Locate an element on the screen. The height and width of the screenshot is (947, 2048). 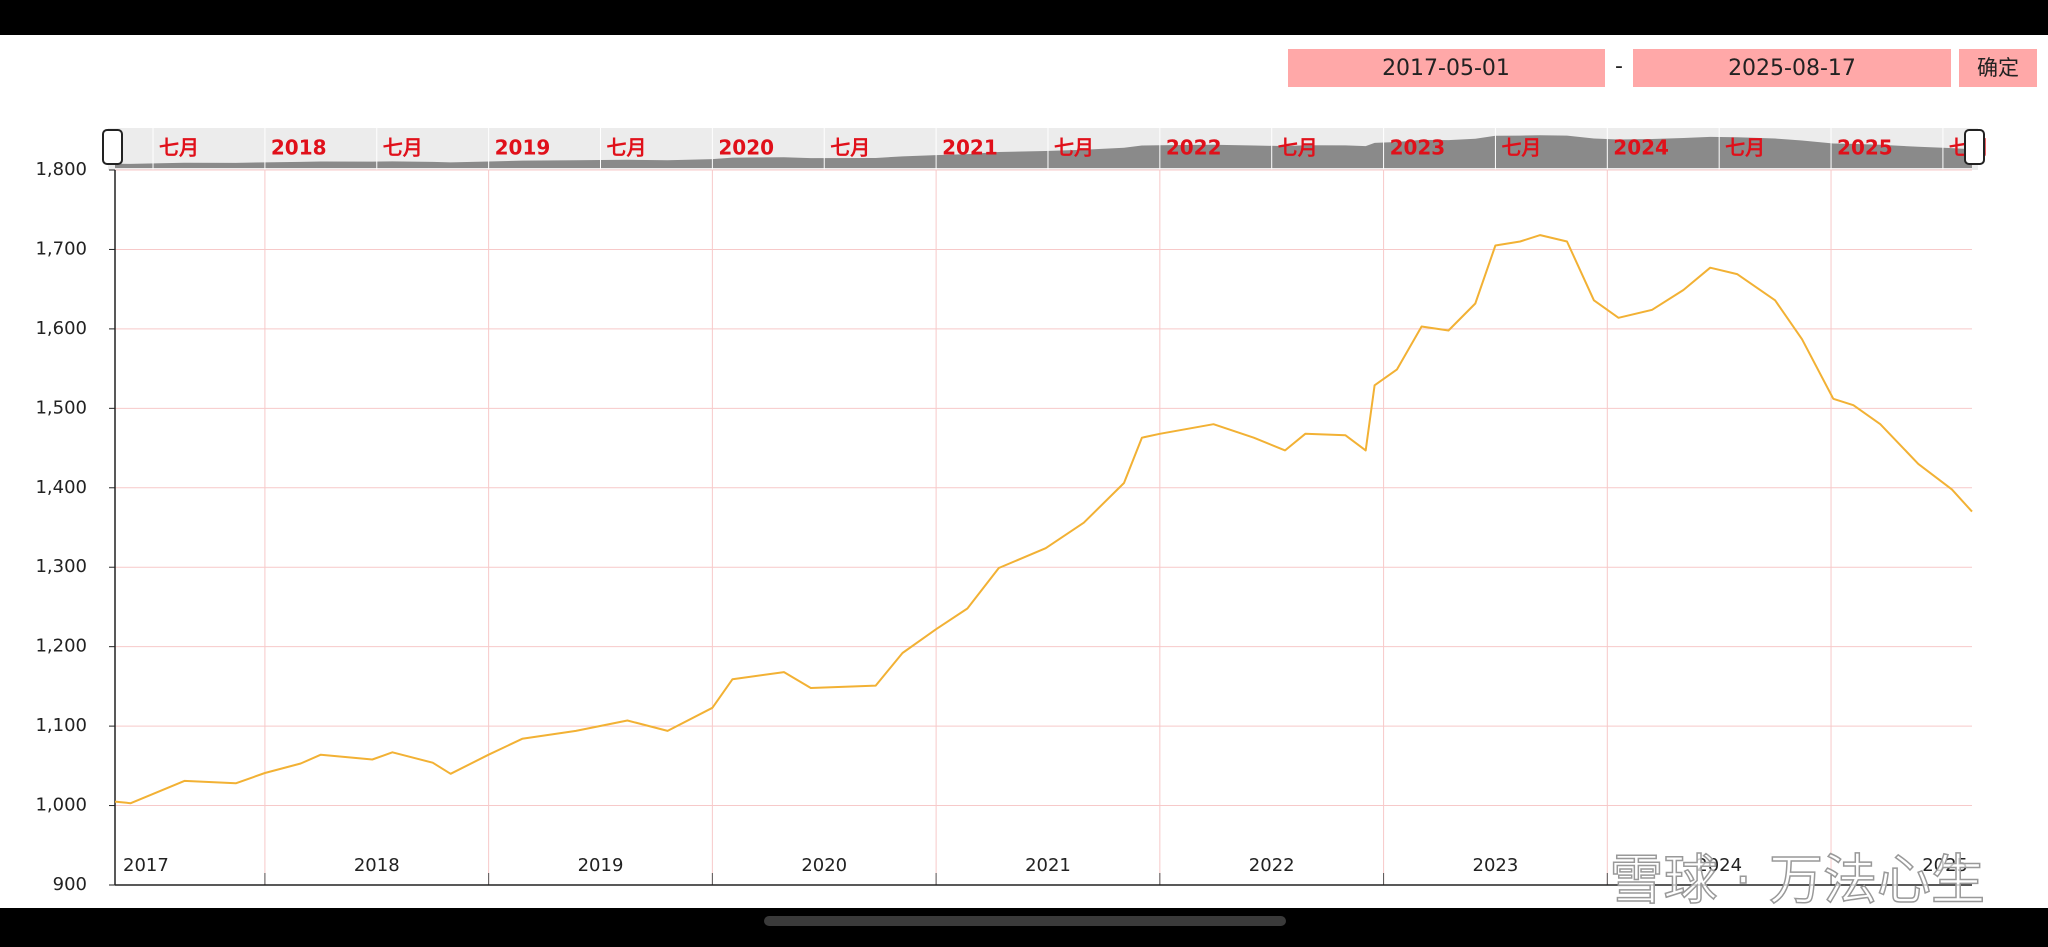
x-tick-label: 2021 is located at coordinates (1048, 865).